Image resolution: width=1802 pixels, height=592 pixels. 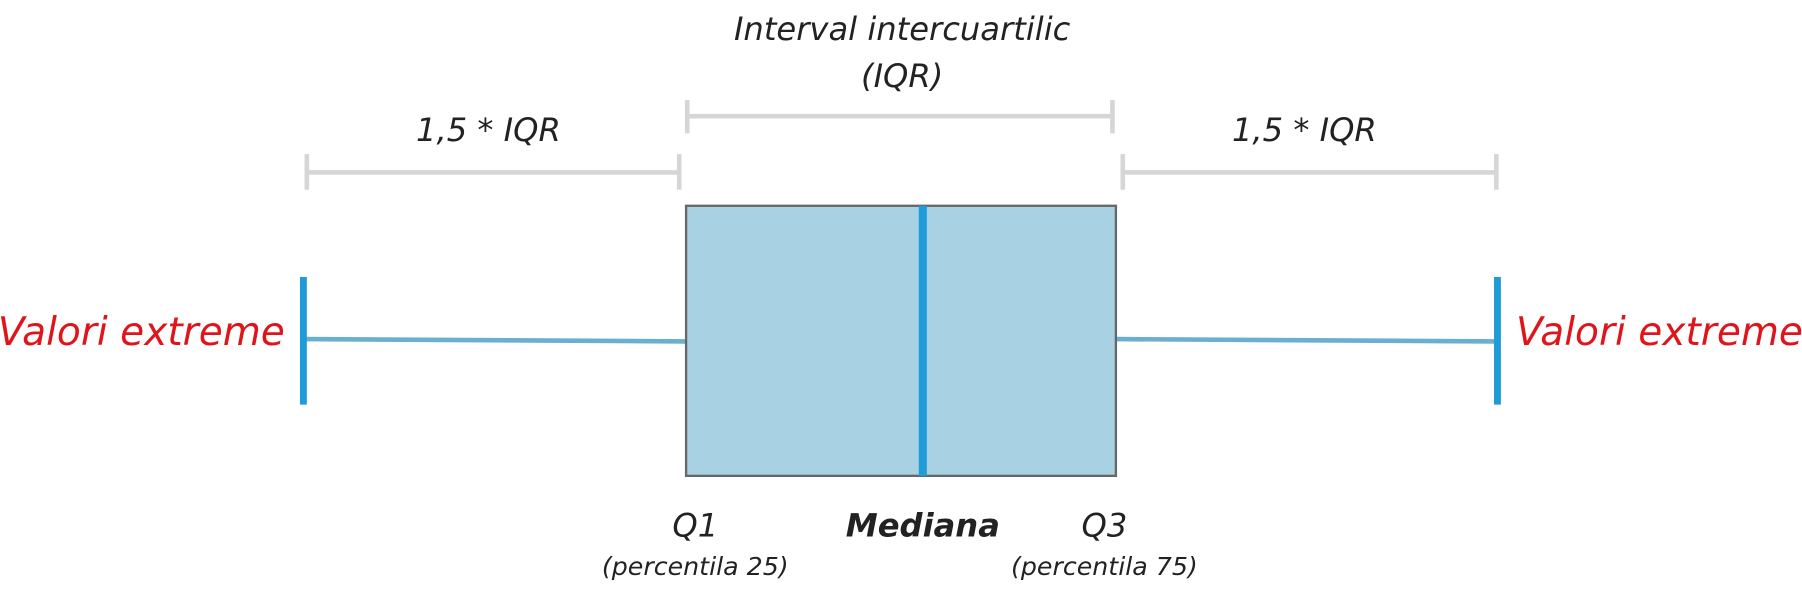 I want to click on right-extreme-label: Valori extreme, so click(x=1659, y=332).